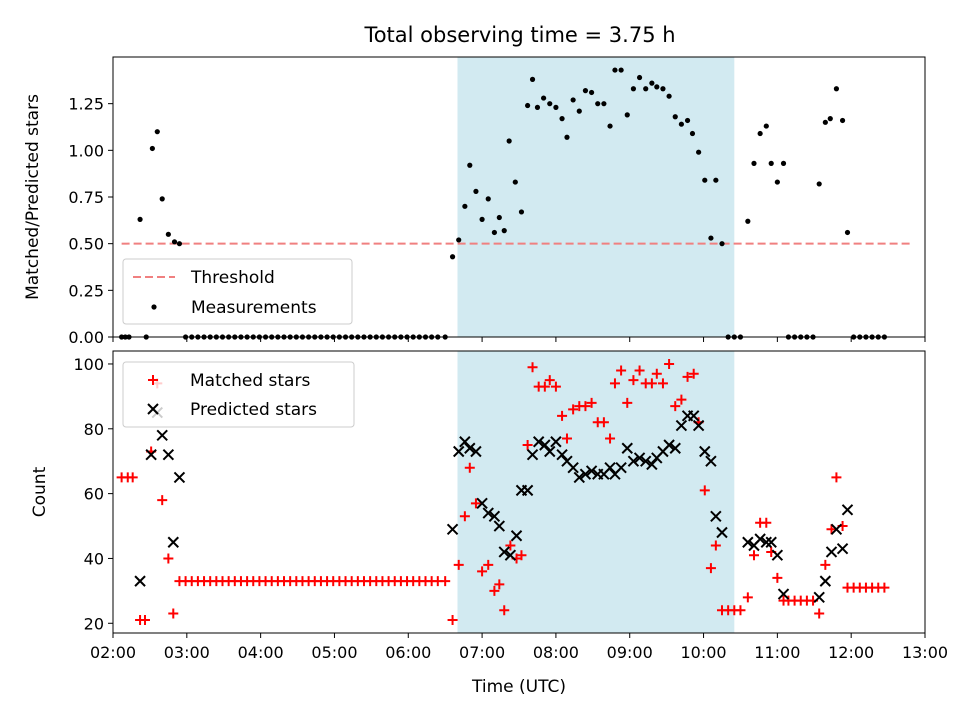  I want to click on x-tick-label: 05:00, so click(334, 652).